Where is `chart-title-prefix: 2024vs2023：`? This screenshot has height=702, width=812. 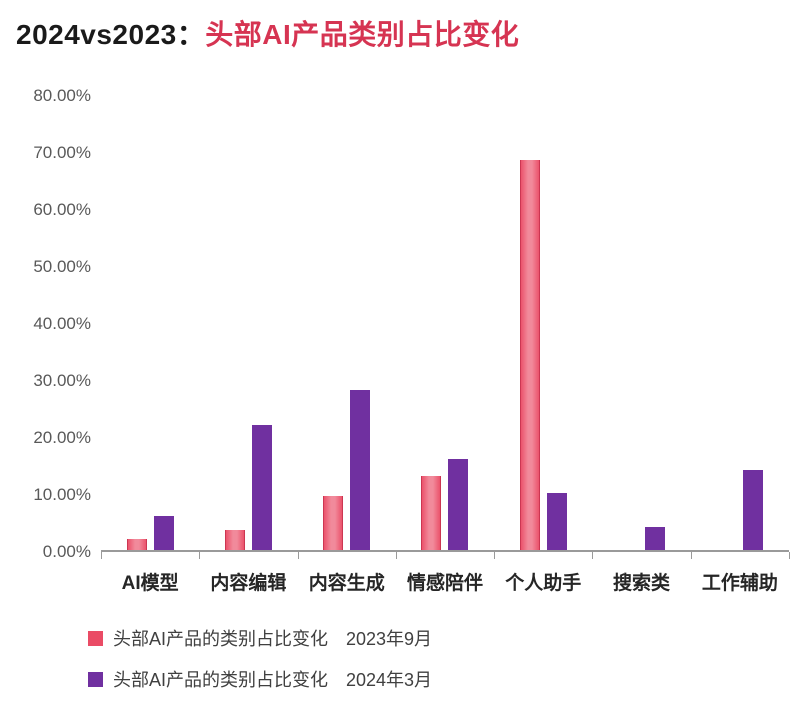
chart-title-prefix: 2024vs2023： is located at coordinates (111, 34).